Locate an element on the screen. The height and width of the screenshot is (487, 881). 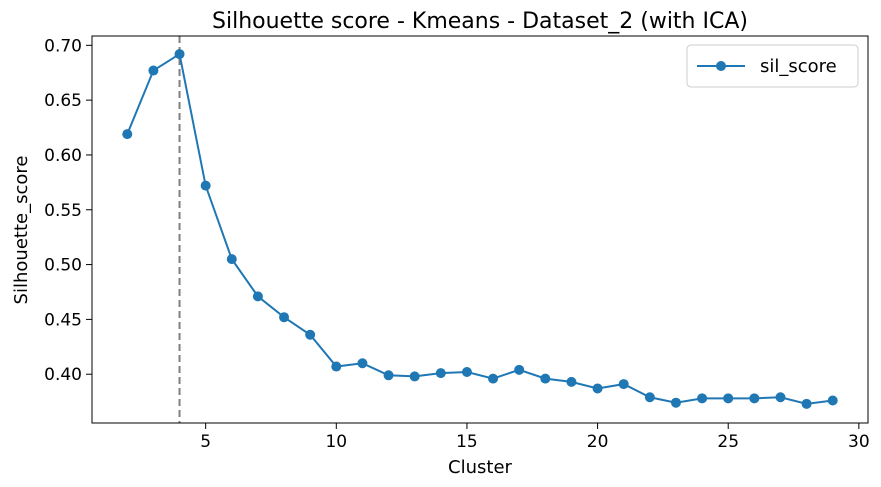
y-tick-label: 0.55 is located at coordinates (63, 211).